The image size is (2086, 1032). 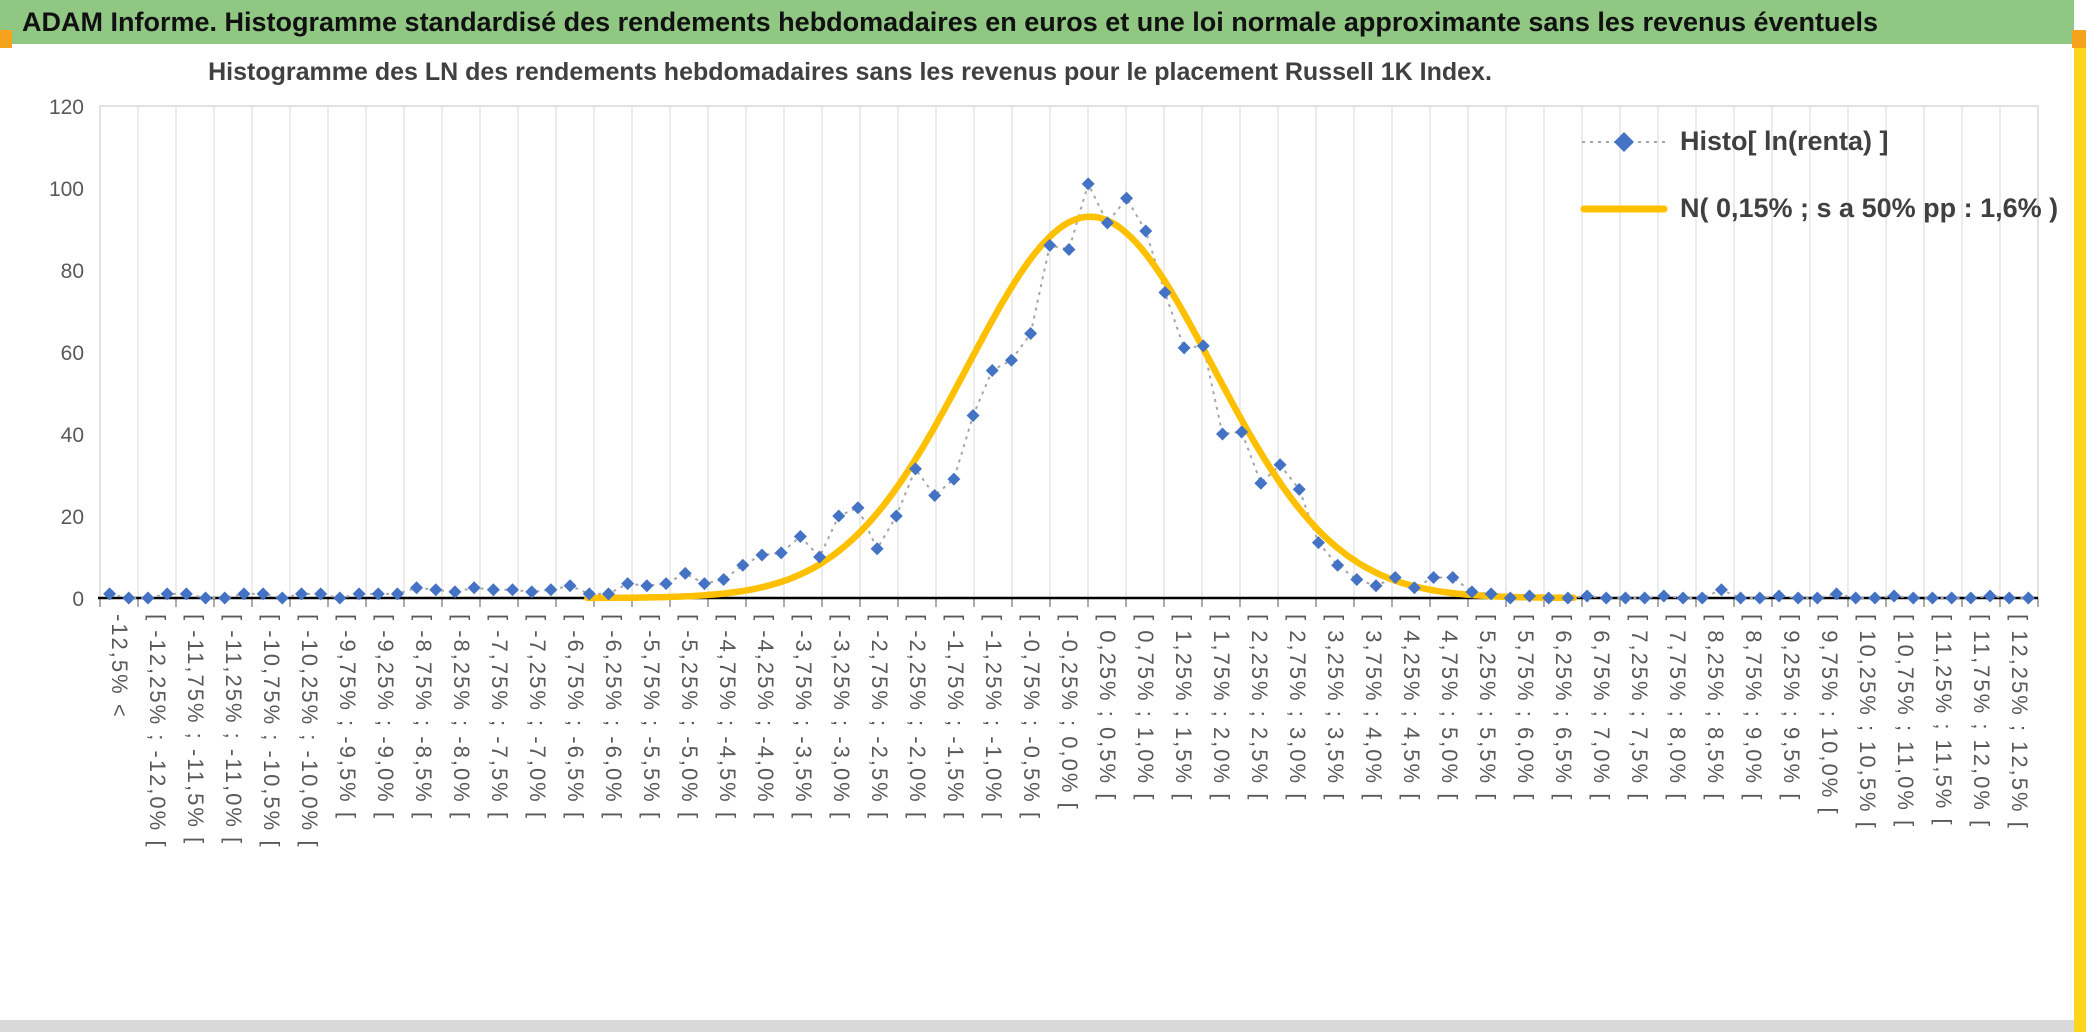 What do you see at coordinates (461, 717) in the screenshot?
I see `svg-text: [ -8,25% ; -8,0% [` at bounding box center [461, 717].